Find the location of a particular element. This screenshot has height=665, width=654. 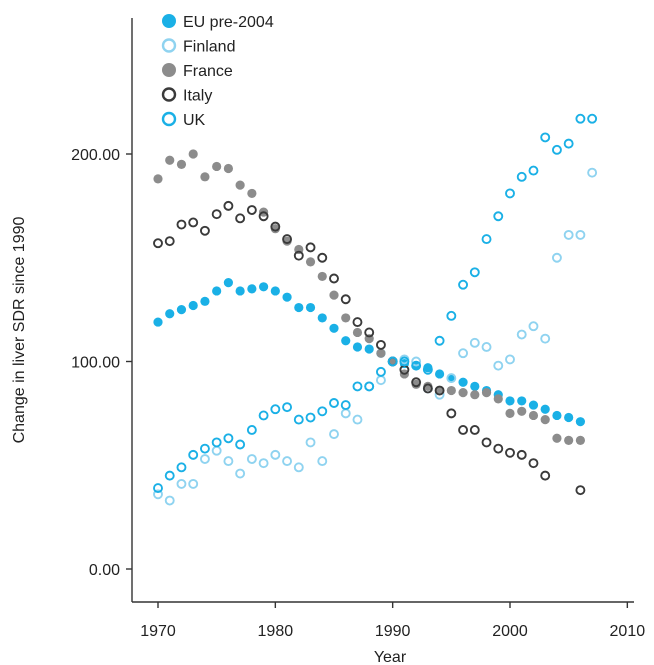

legend-label: Italy is located at coordinates (197, 96).